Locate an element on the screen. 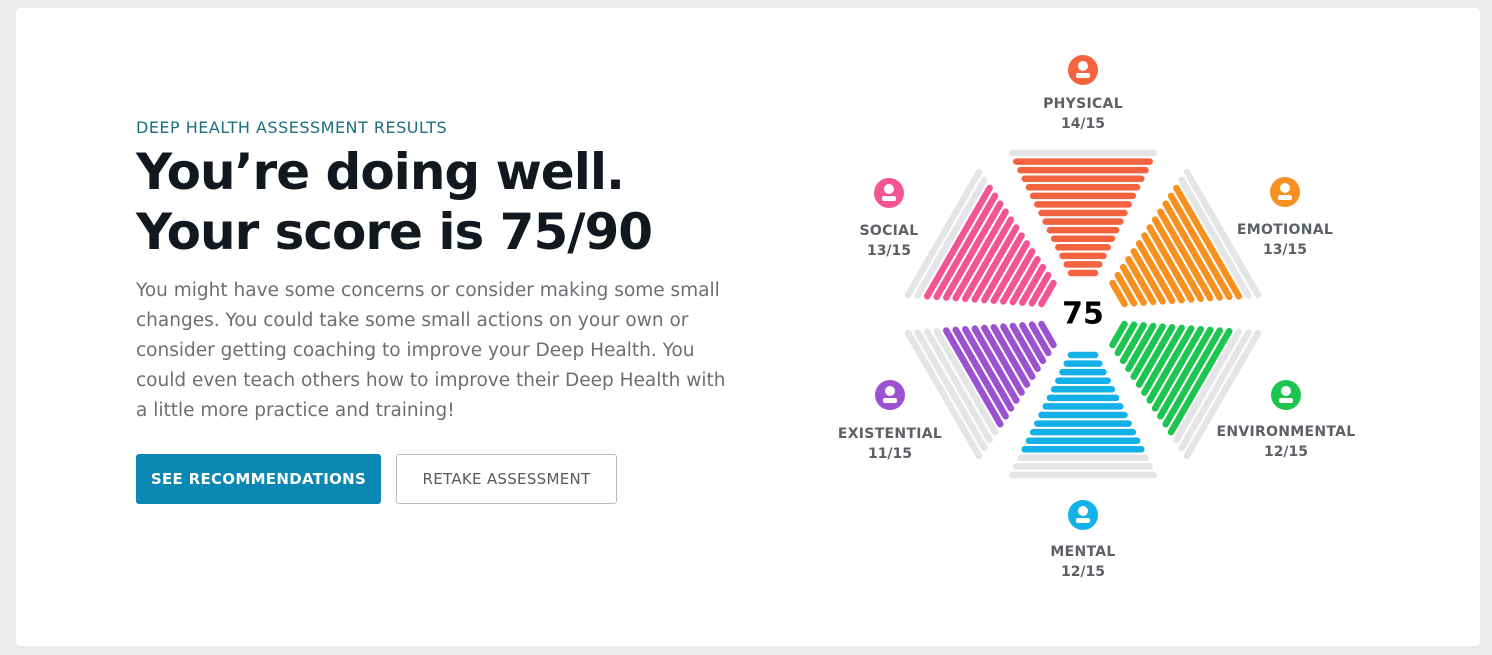  headline-line: Your score is 75/90 is located at coordinates (394, 232).